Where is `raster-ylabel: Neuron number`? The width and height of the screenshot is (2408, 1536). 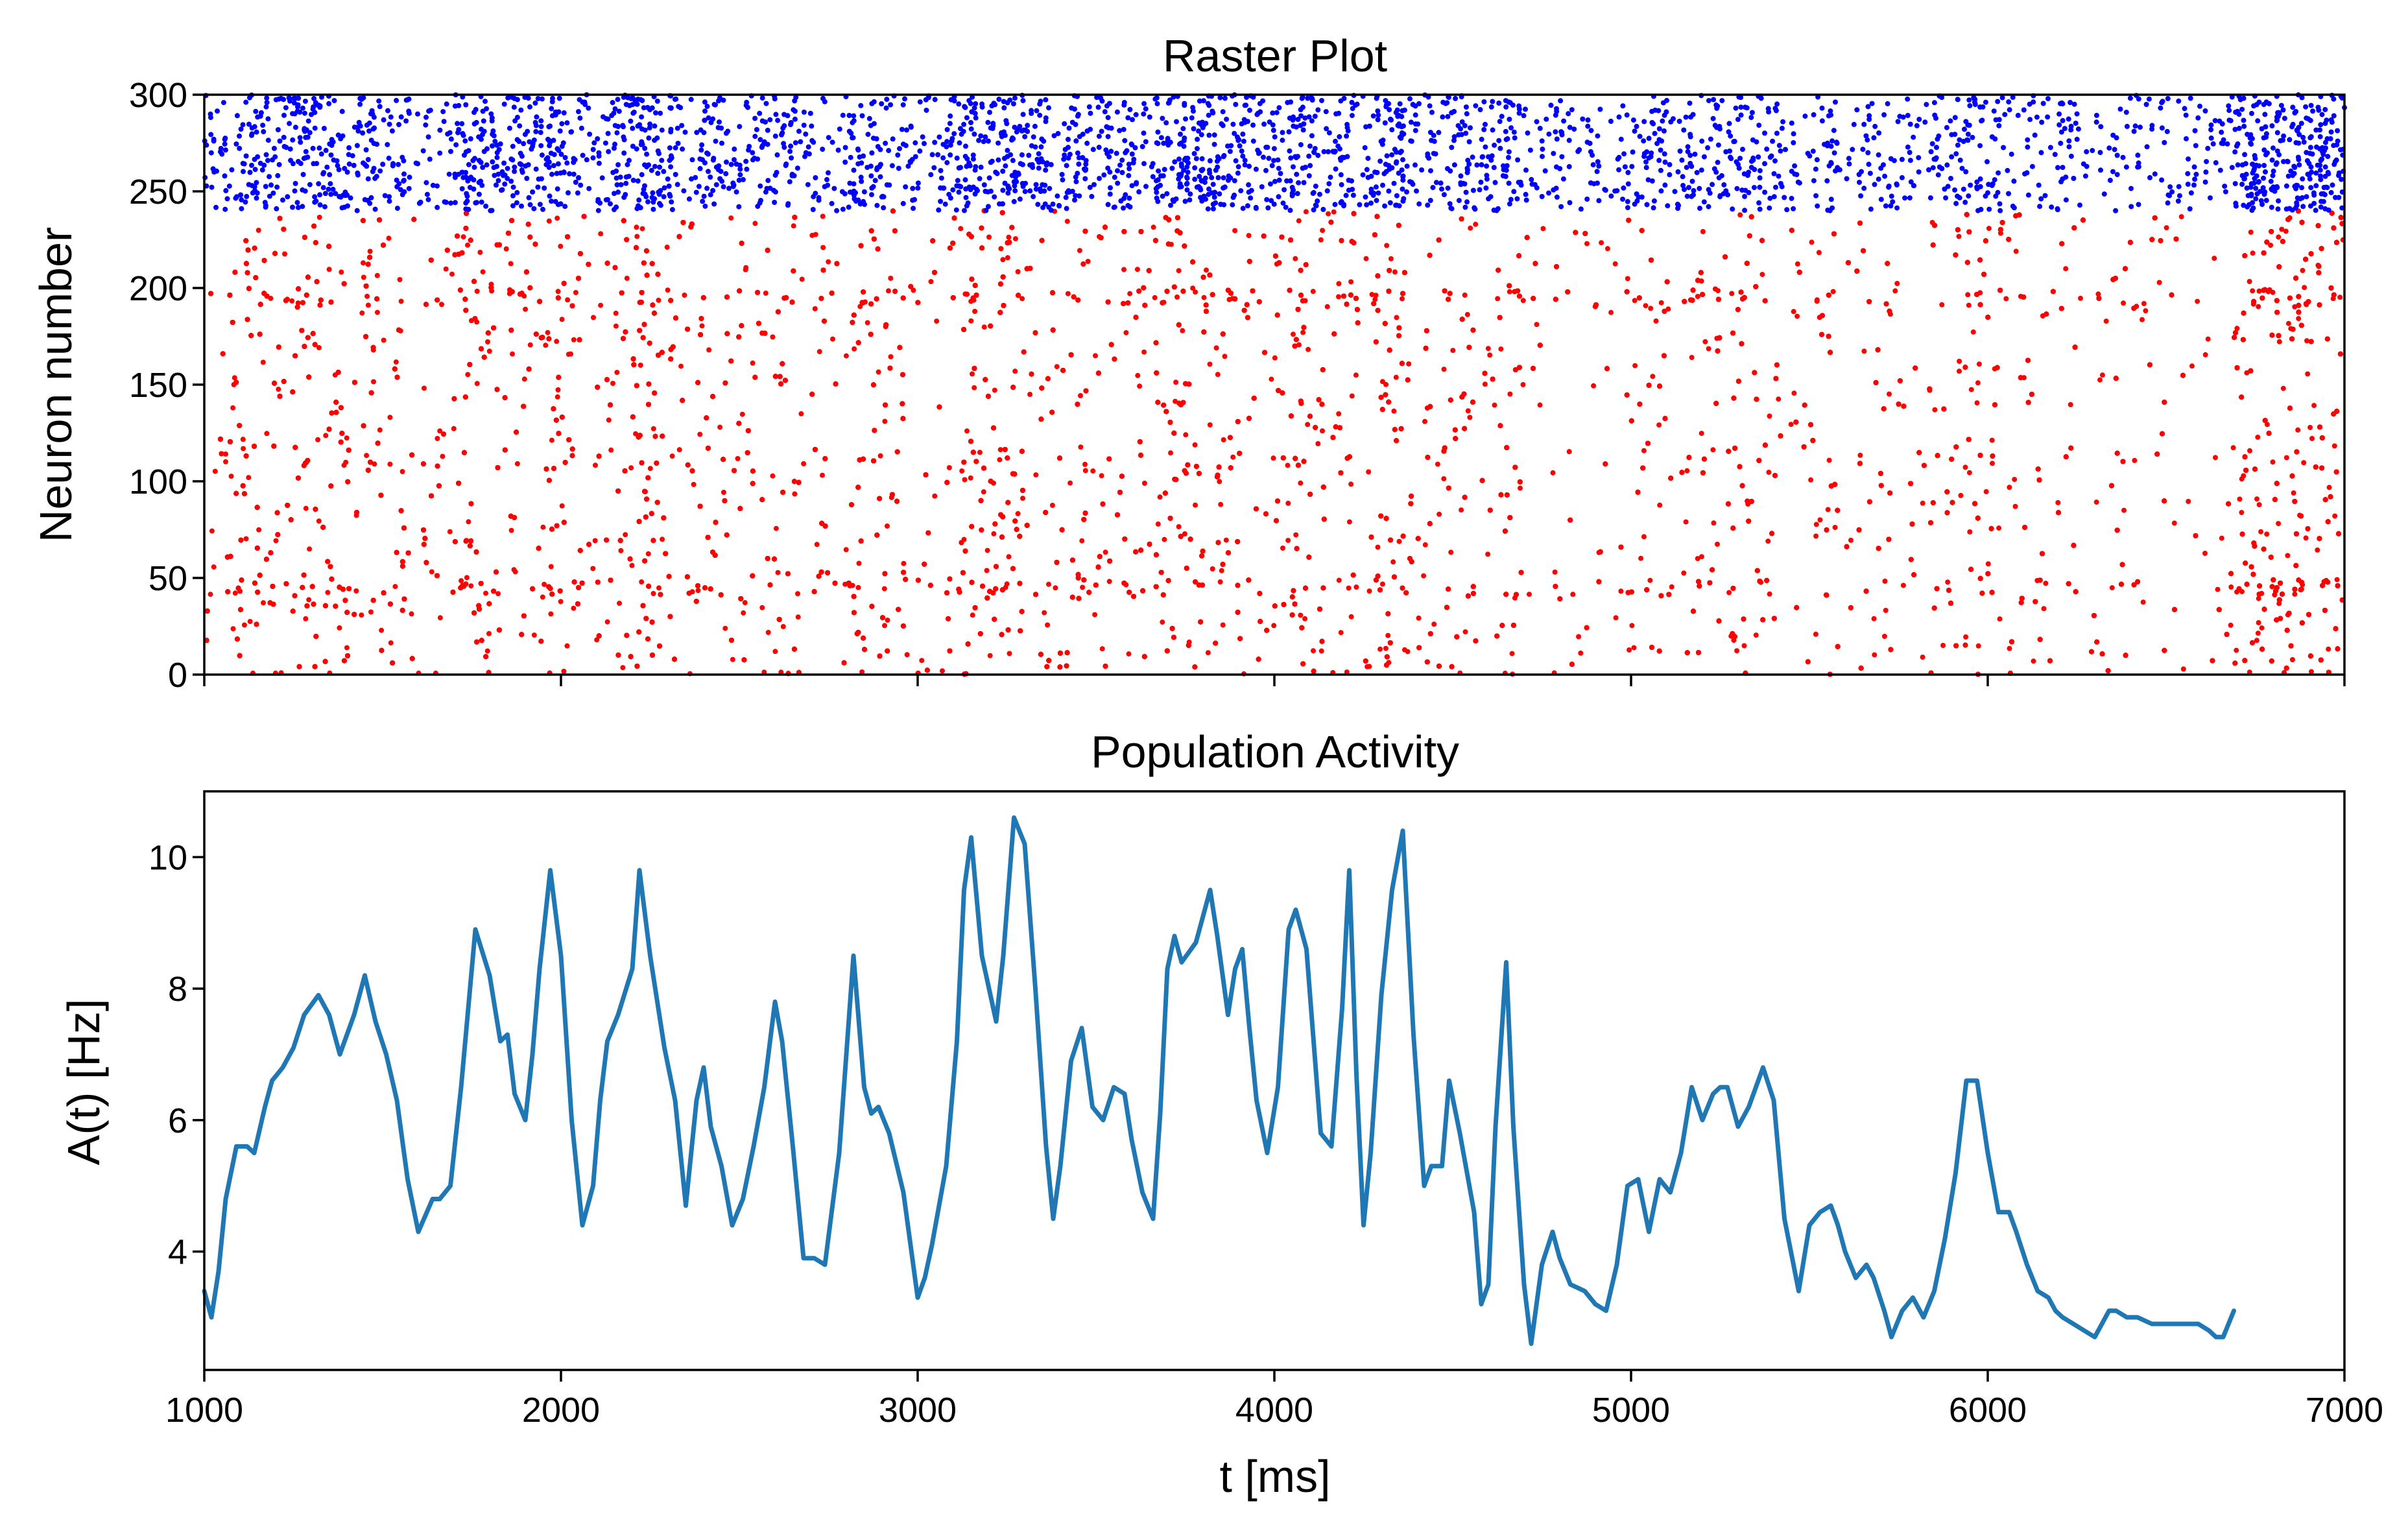
raster-ylabel: Neuron number is located at coordinates (55, 385).